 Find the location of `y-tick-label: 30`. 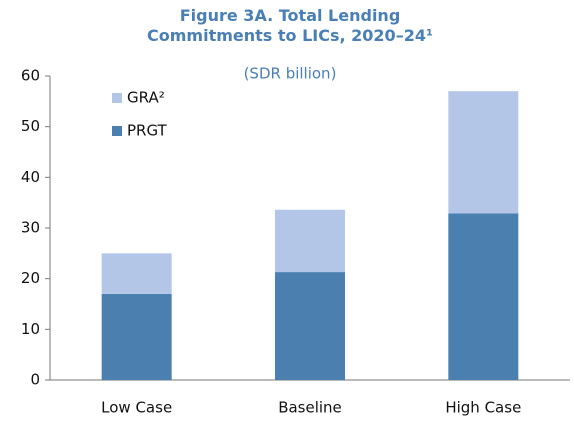

y-tick-label: 30 is located at coordinates (30, 228).